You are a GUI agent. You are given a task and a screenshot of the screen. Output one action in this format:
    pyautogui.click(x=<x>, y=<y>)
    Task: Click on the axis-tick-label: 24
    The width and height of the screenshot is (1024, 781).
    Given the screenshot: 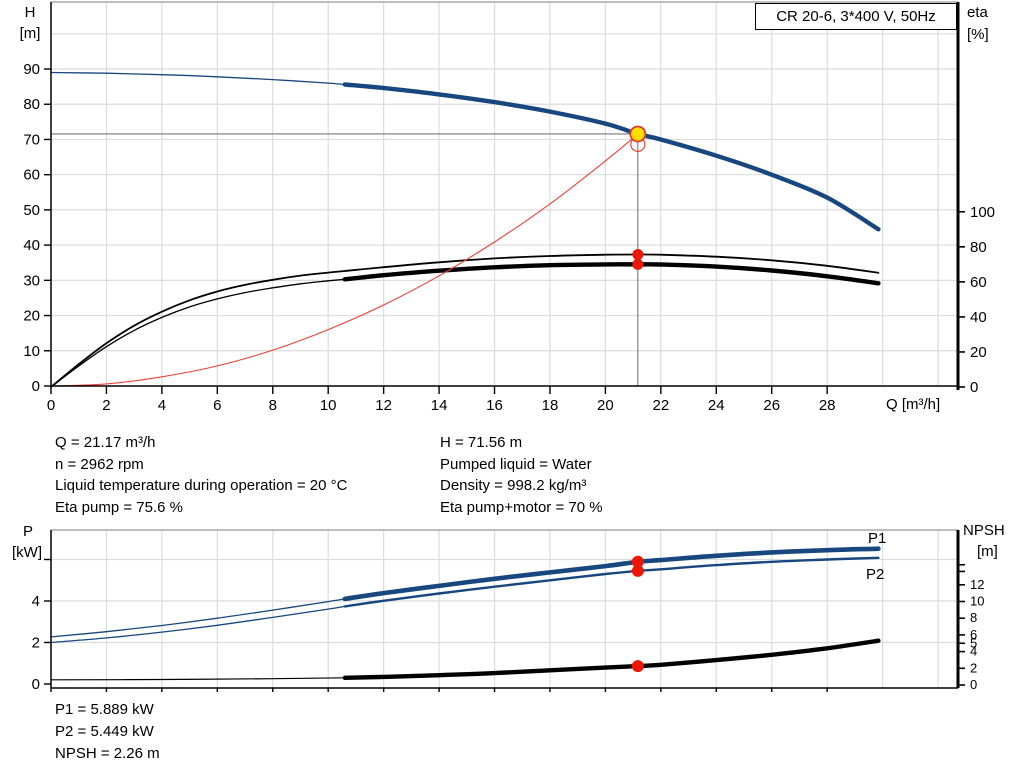 What is the action you would take?
    pyautogui.click(x=716, y=405)
    